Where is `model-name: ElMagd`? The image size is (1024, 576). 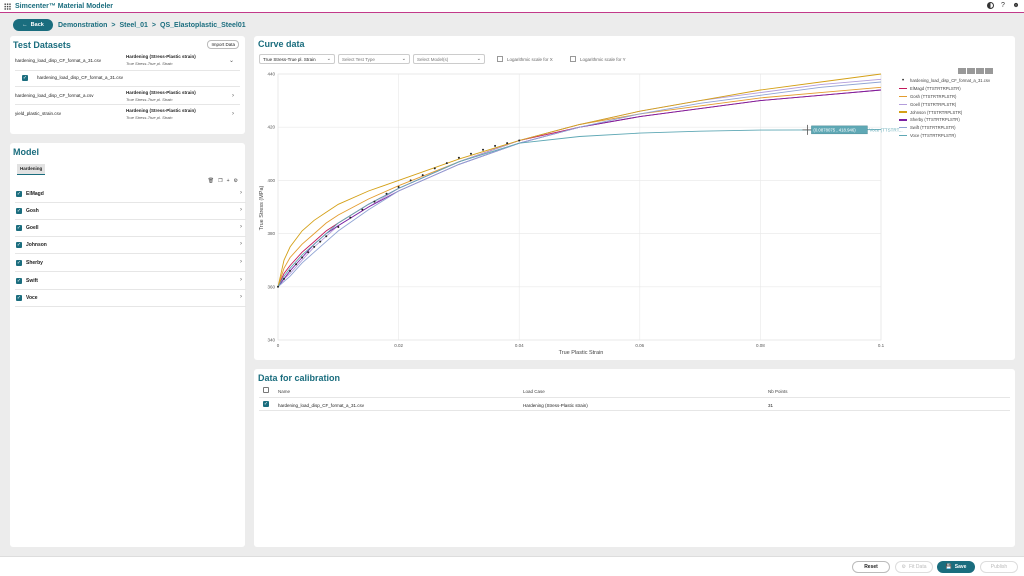
model-name: ElMagd is located at coordinates (35, 194).